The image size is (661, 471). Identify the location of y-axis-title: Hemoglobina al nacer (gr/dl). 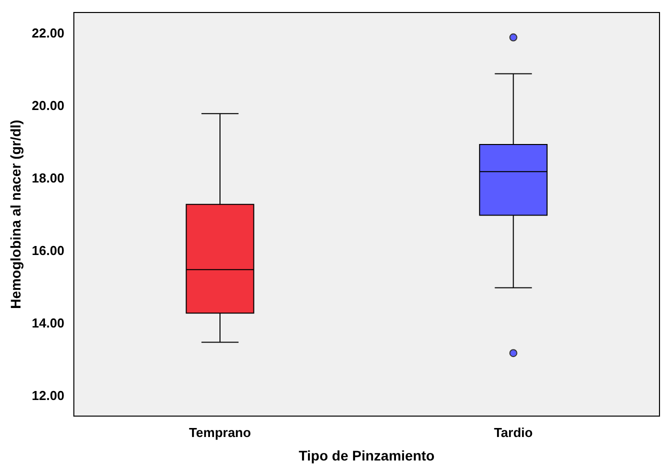
(15, 214).